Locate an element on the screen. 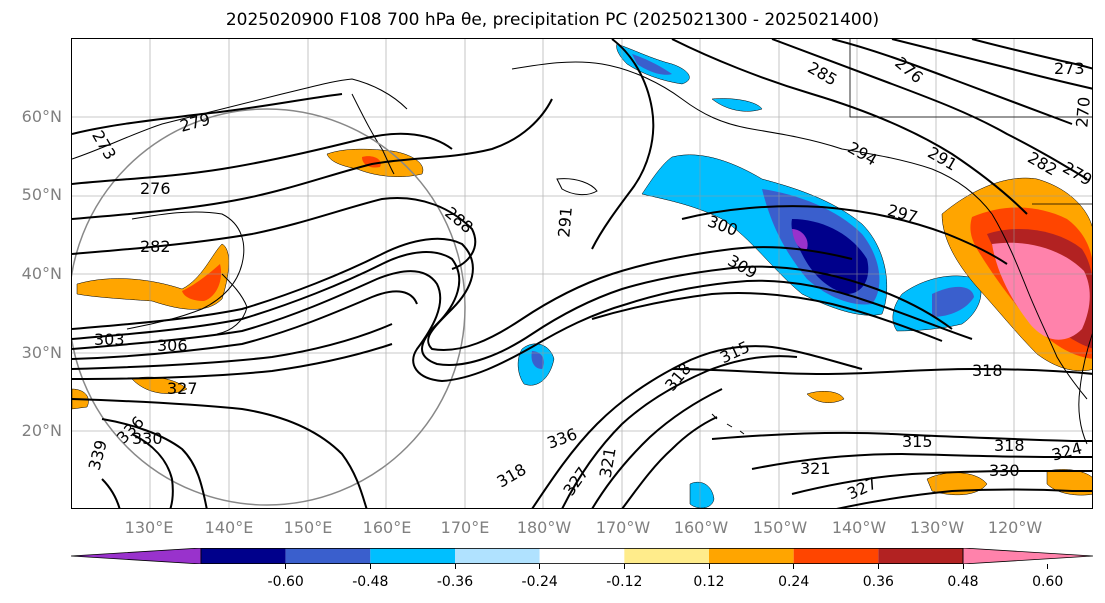  contour-label: 309 is located at coordinates (743, 267).